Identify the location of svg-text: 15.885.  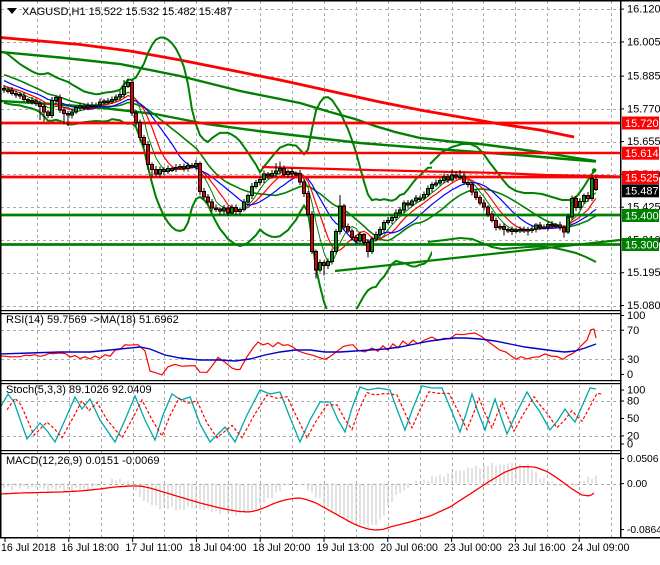
(643, 77).